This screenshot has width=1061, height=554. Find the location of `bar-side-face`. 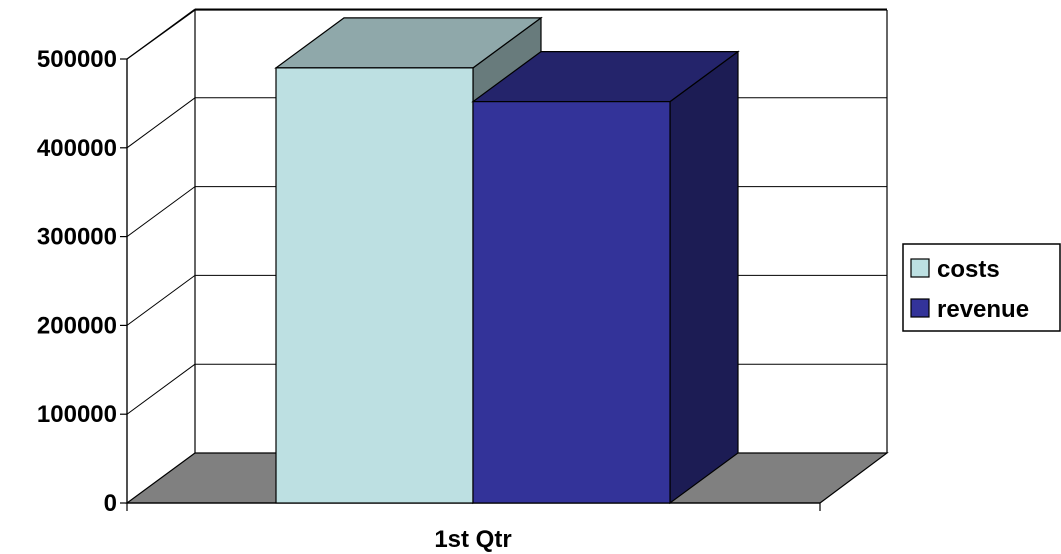

bar-side-face is located at coordinates (704, 277).